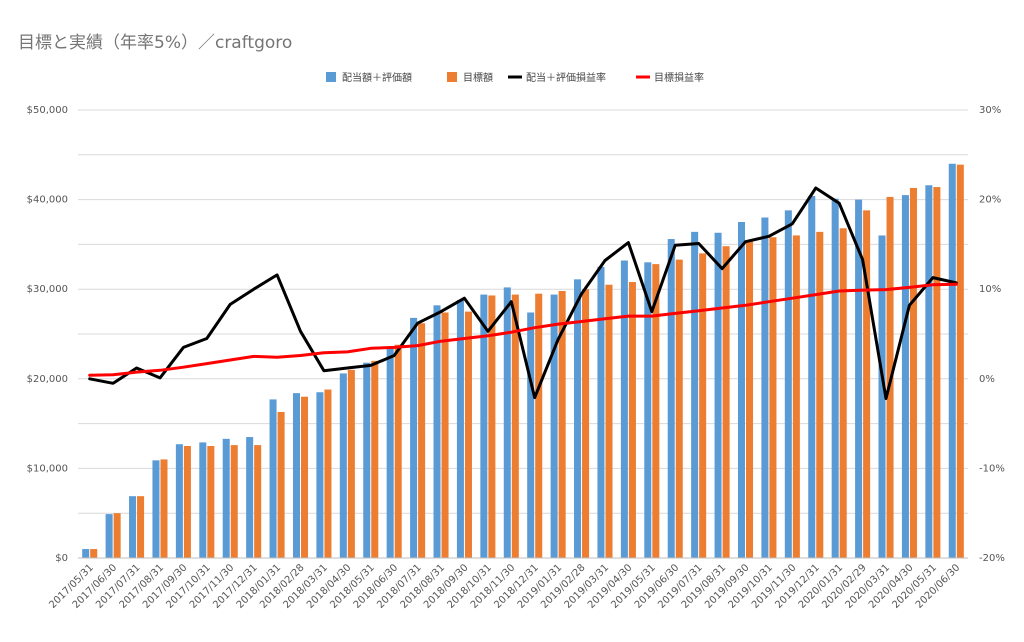 The image size is (1024, 642). I want to click on left-axis-tick-label: $40,000, so click(47, 200).